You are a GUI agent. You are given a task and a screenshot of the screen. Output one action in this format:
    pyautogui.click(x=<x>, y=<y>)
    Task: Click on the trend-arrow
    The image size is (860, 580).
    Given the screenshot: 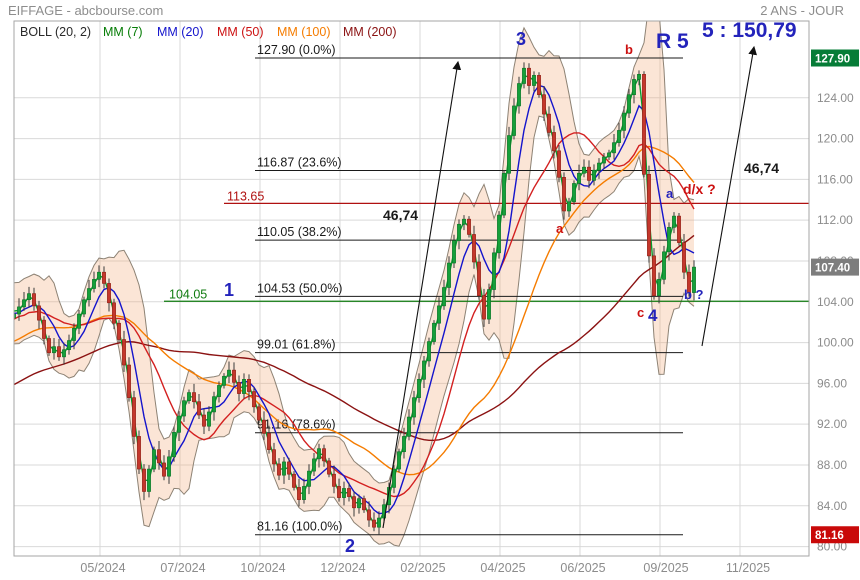 What is the action you would take?
    pyautogui.click(x=422, y=294)
    